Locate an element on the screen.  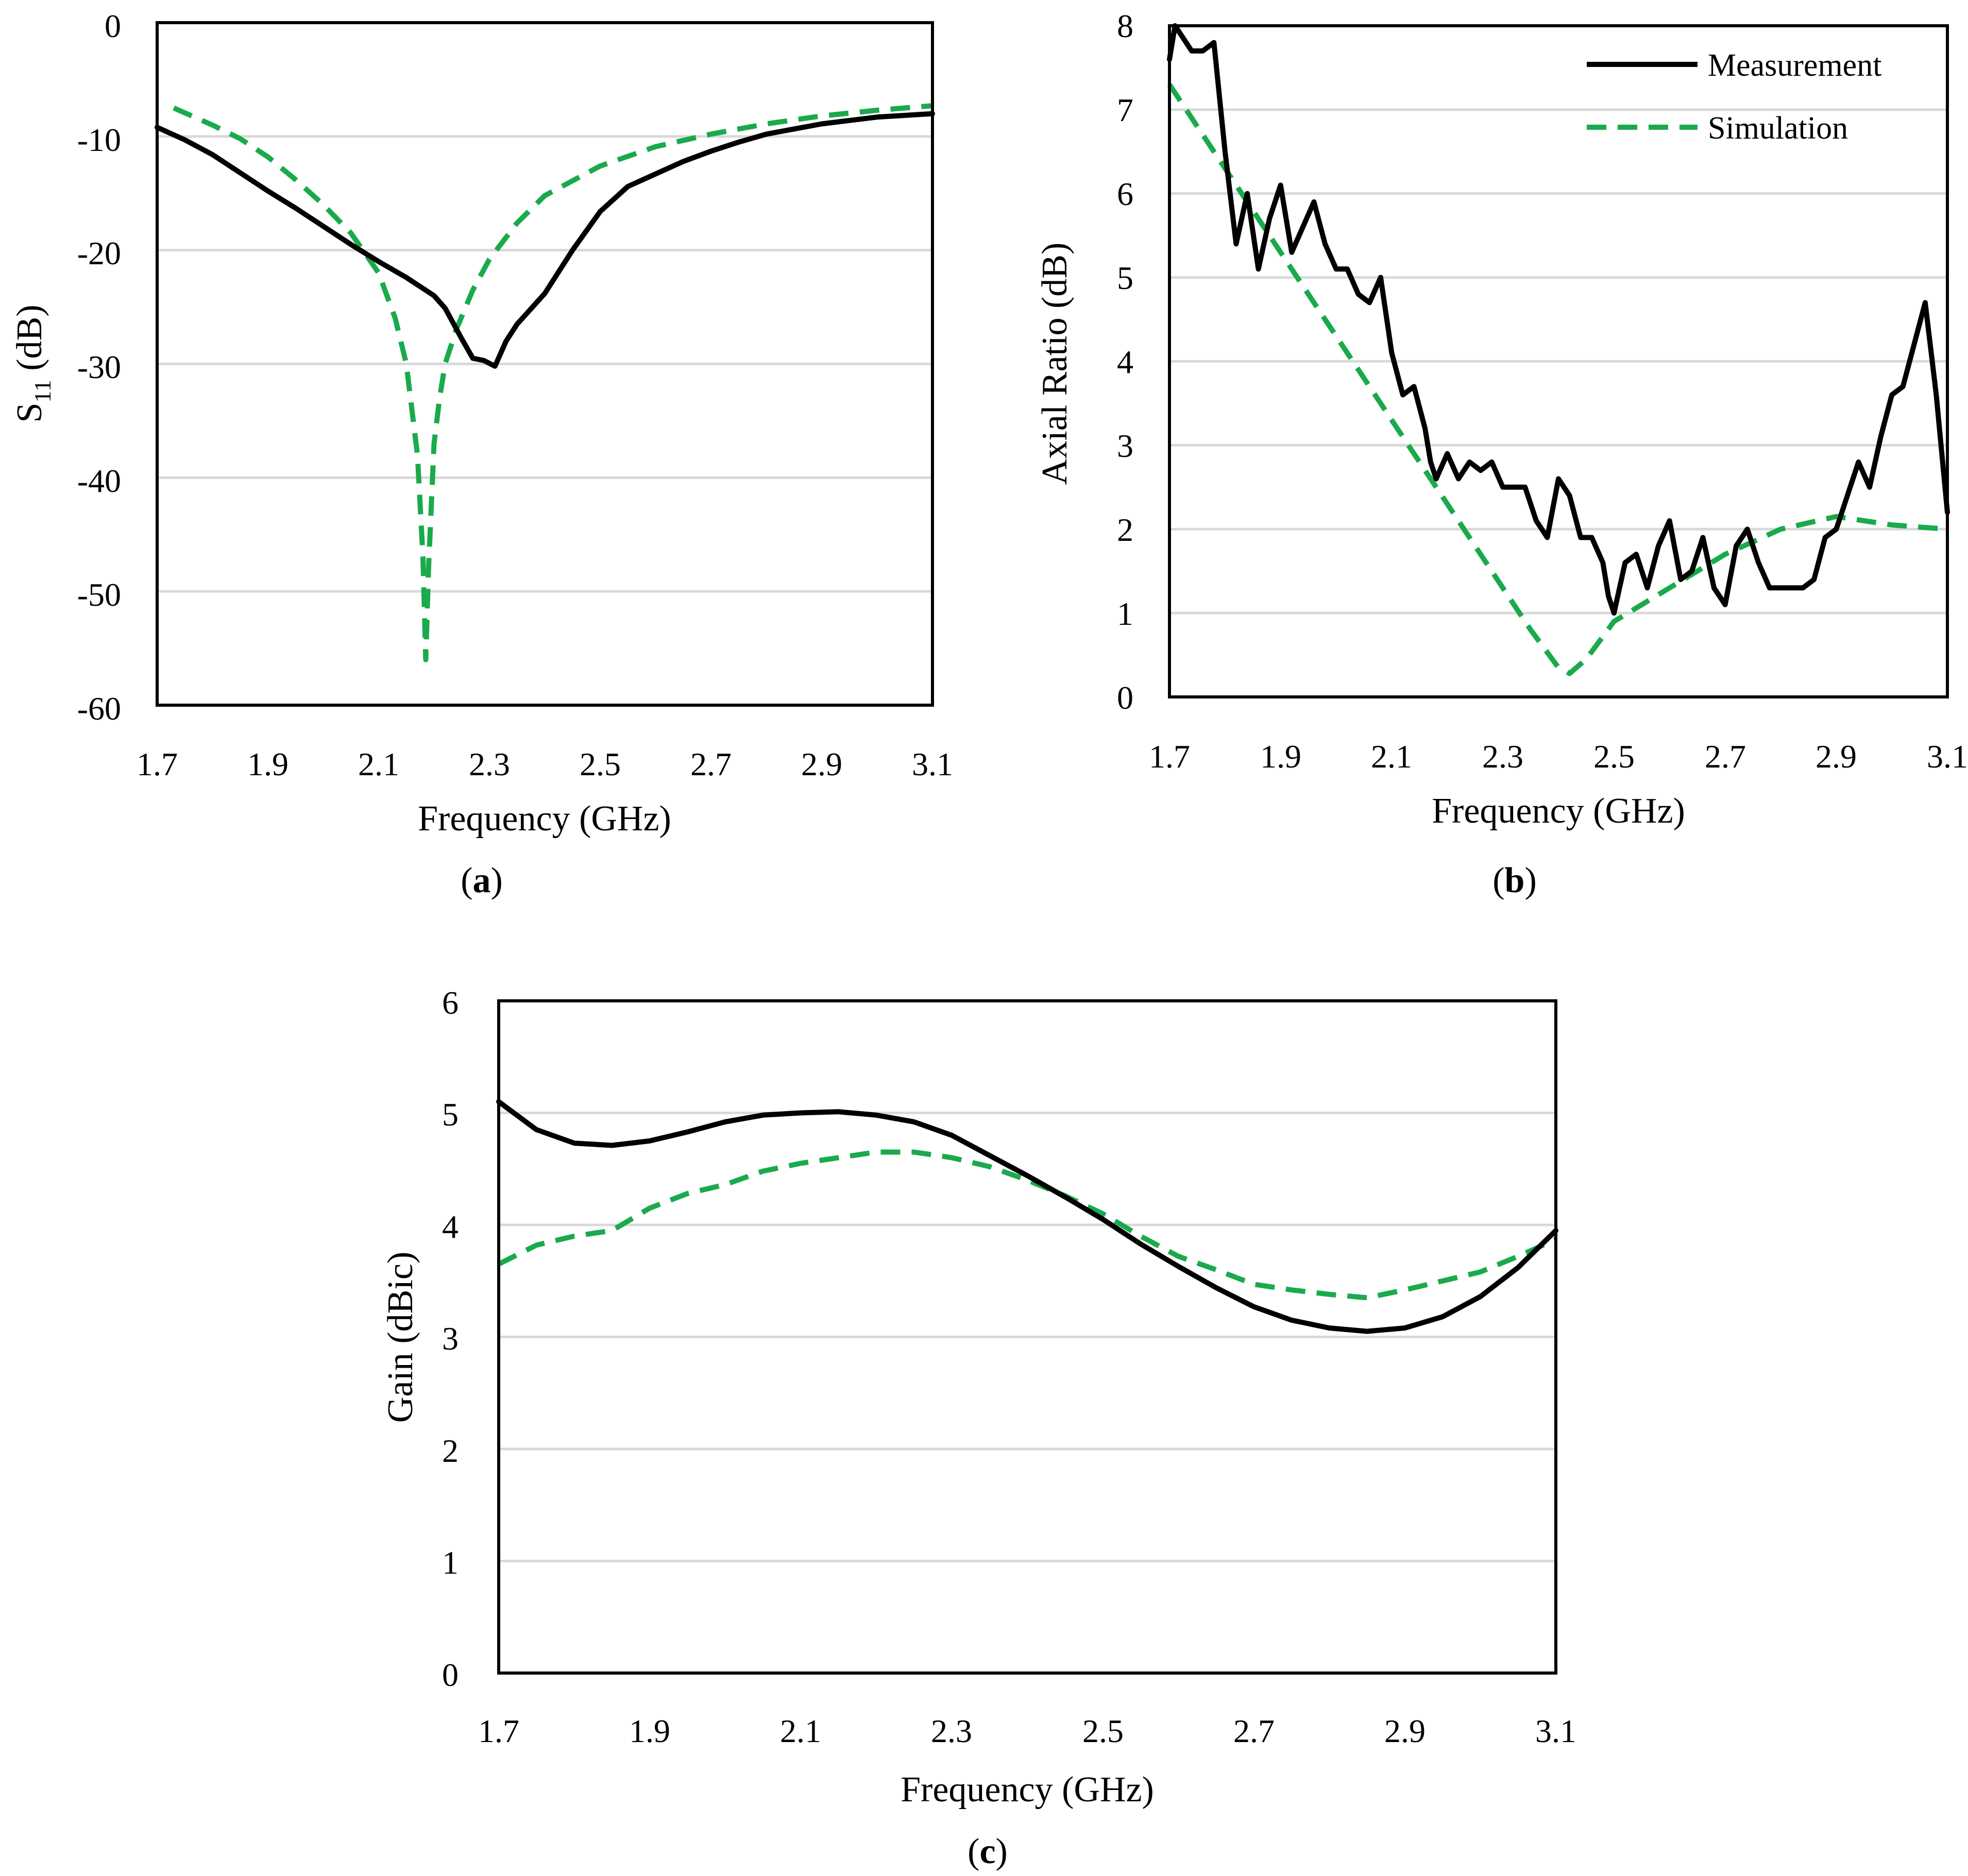
chart-a-y-label-main: S is located at coordinates (30, 413).